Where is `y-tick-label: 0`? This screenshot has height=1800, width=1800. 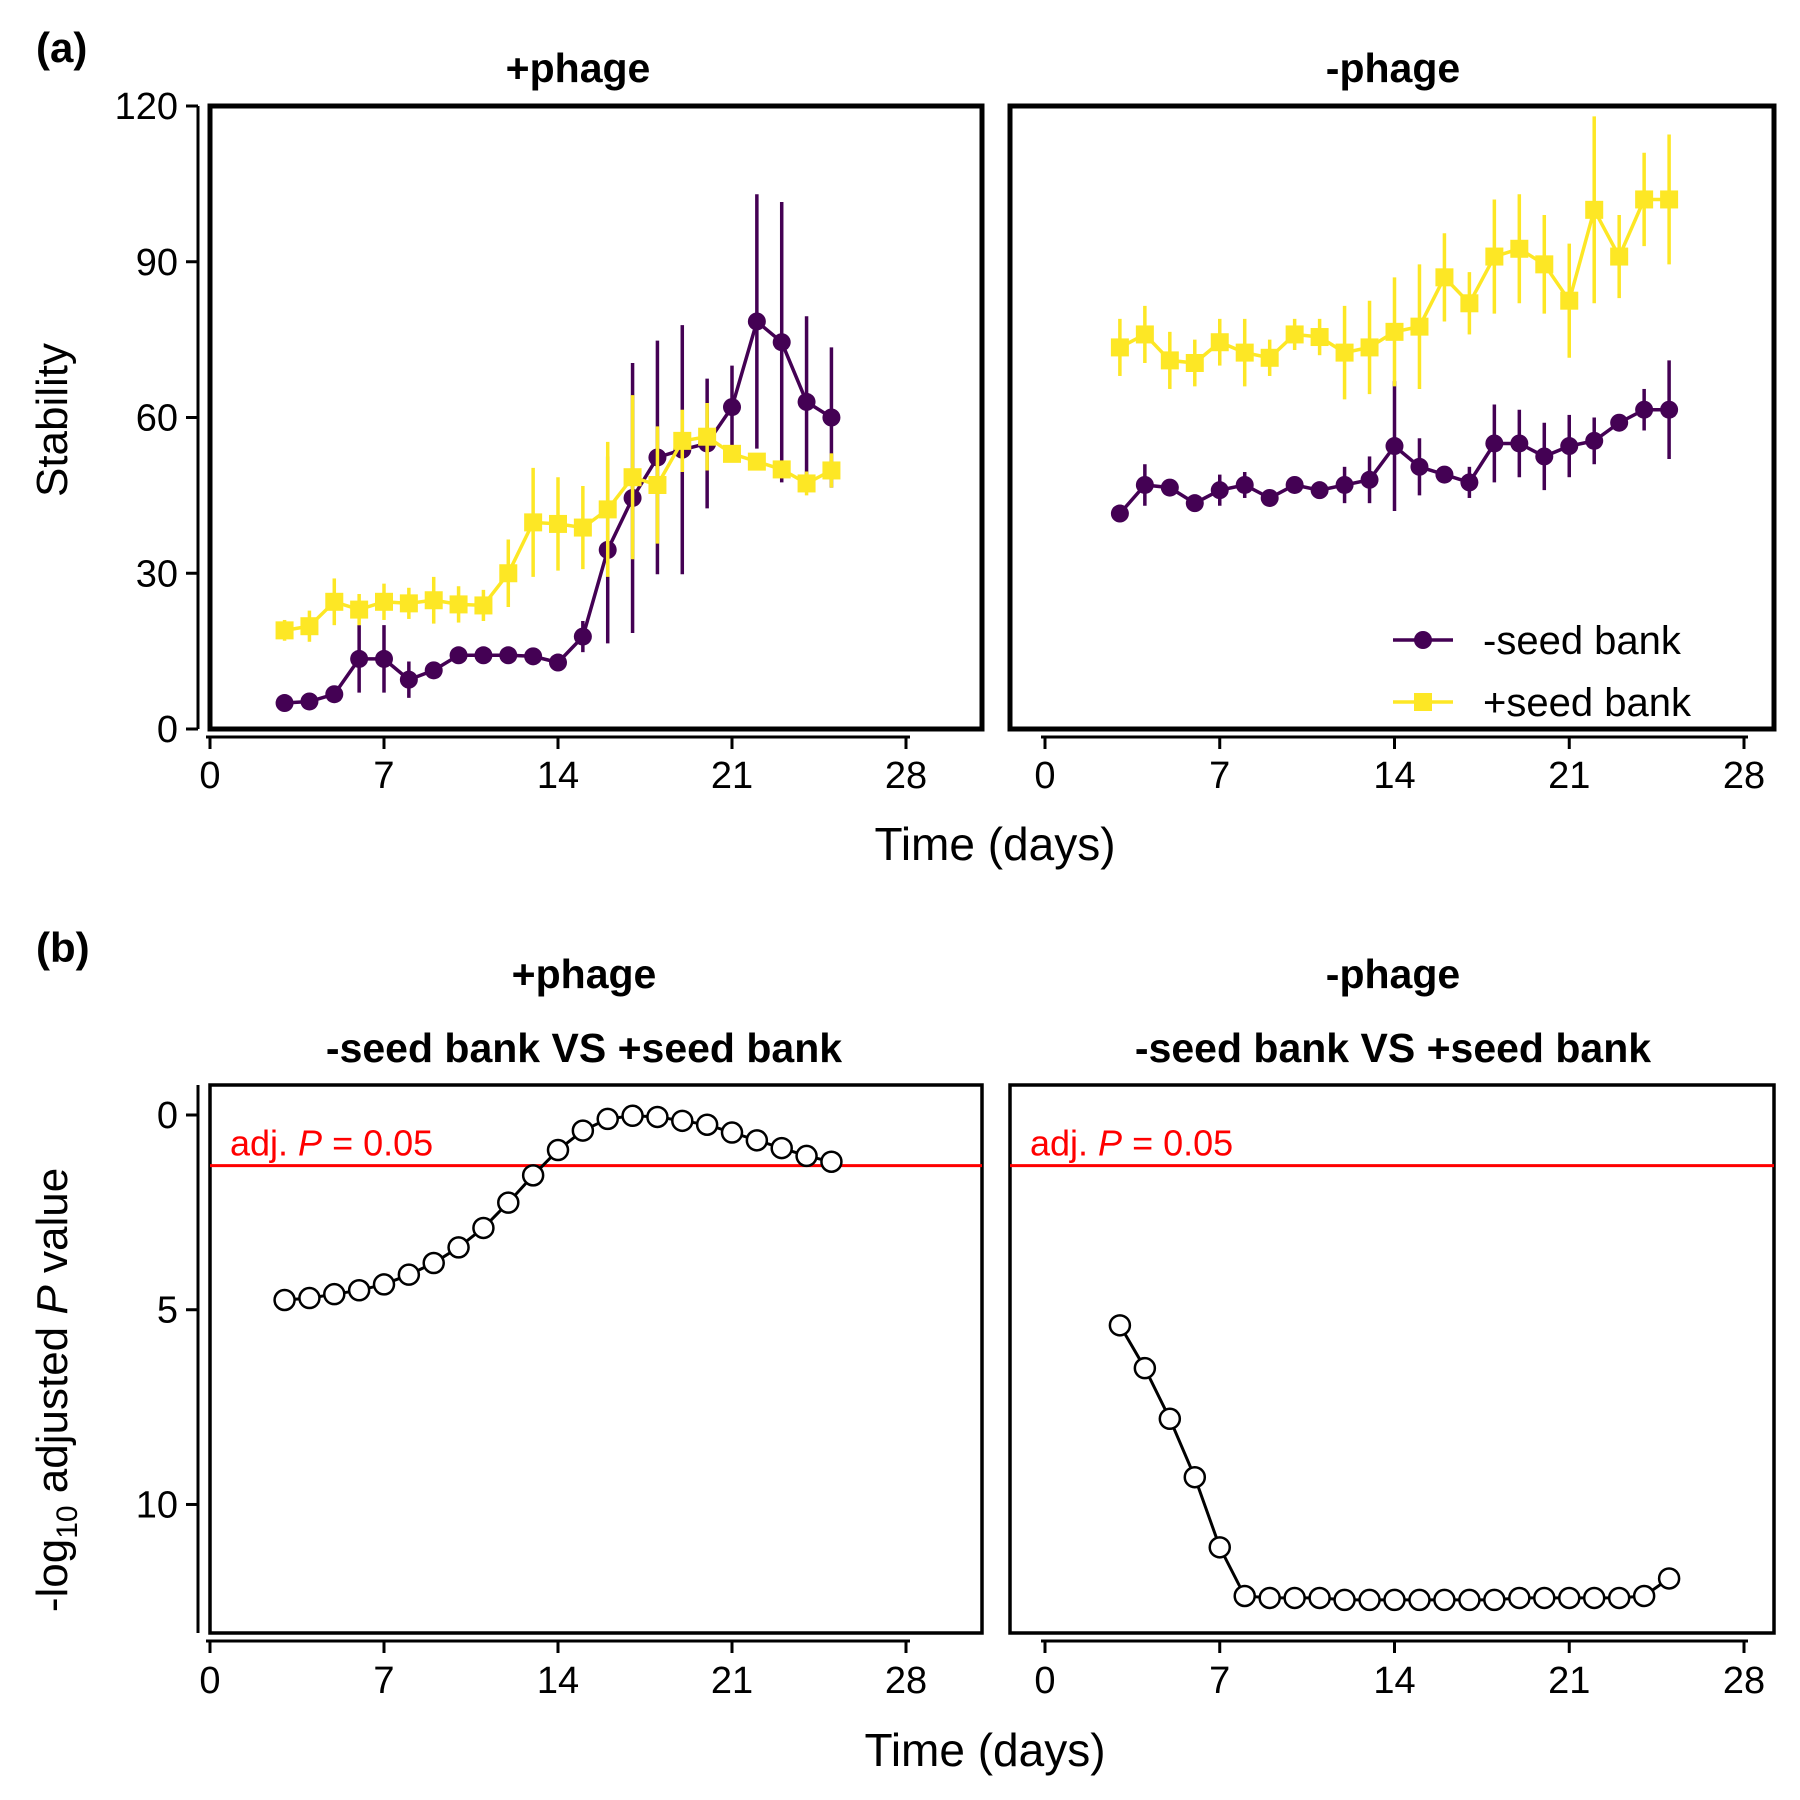
y-tick-label: 0 is located at coordinates (167, 1116).